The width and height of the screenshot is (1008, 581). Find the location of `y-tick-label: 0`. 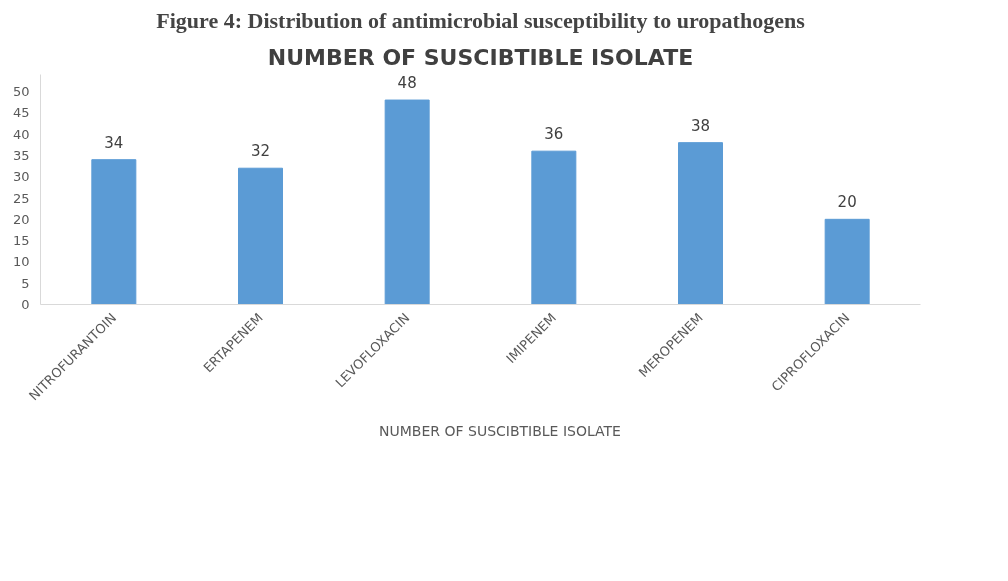

y-tick-label: 0 is located at coordinates (25, 304).